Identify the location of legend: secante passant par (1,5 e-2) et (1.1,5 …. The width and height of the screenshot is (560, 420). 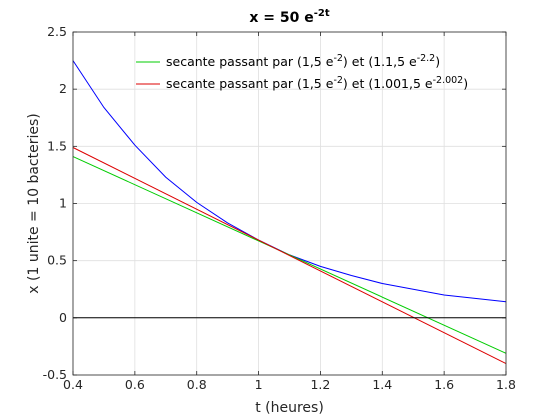
(302, 72).